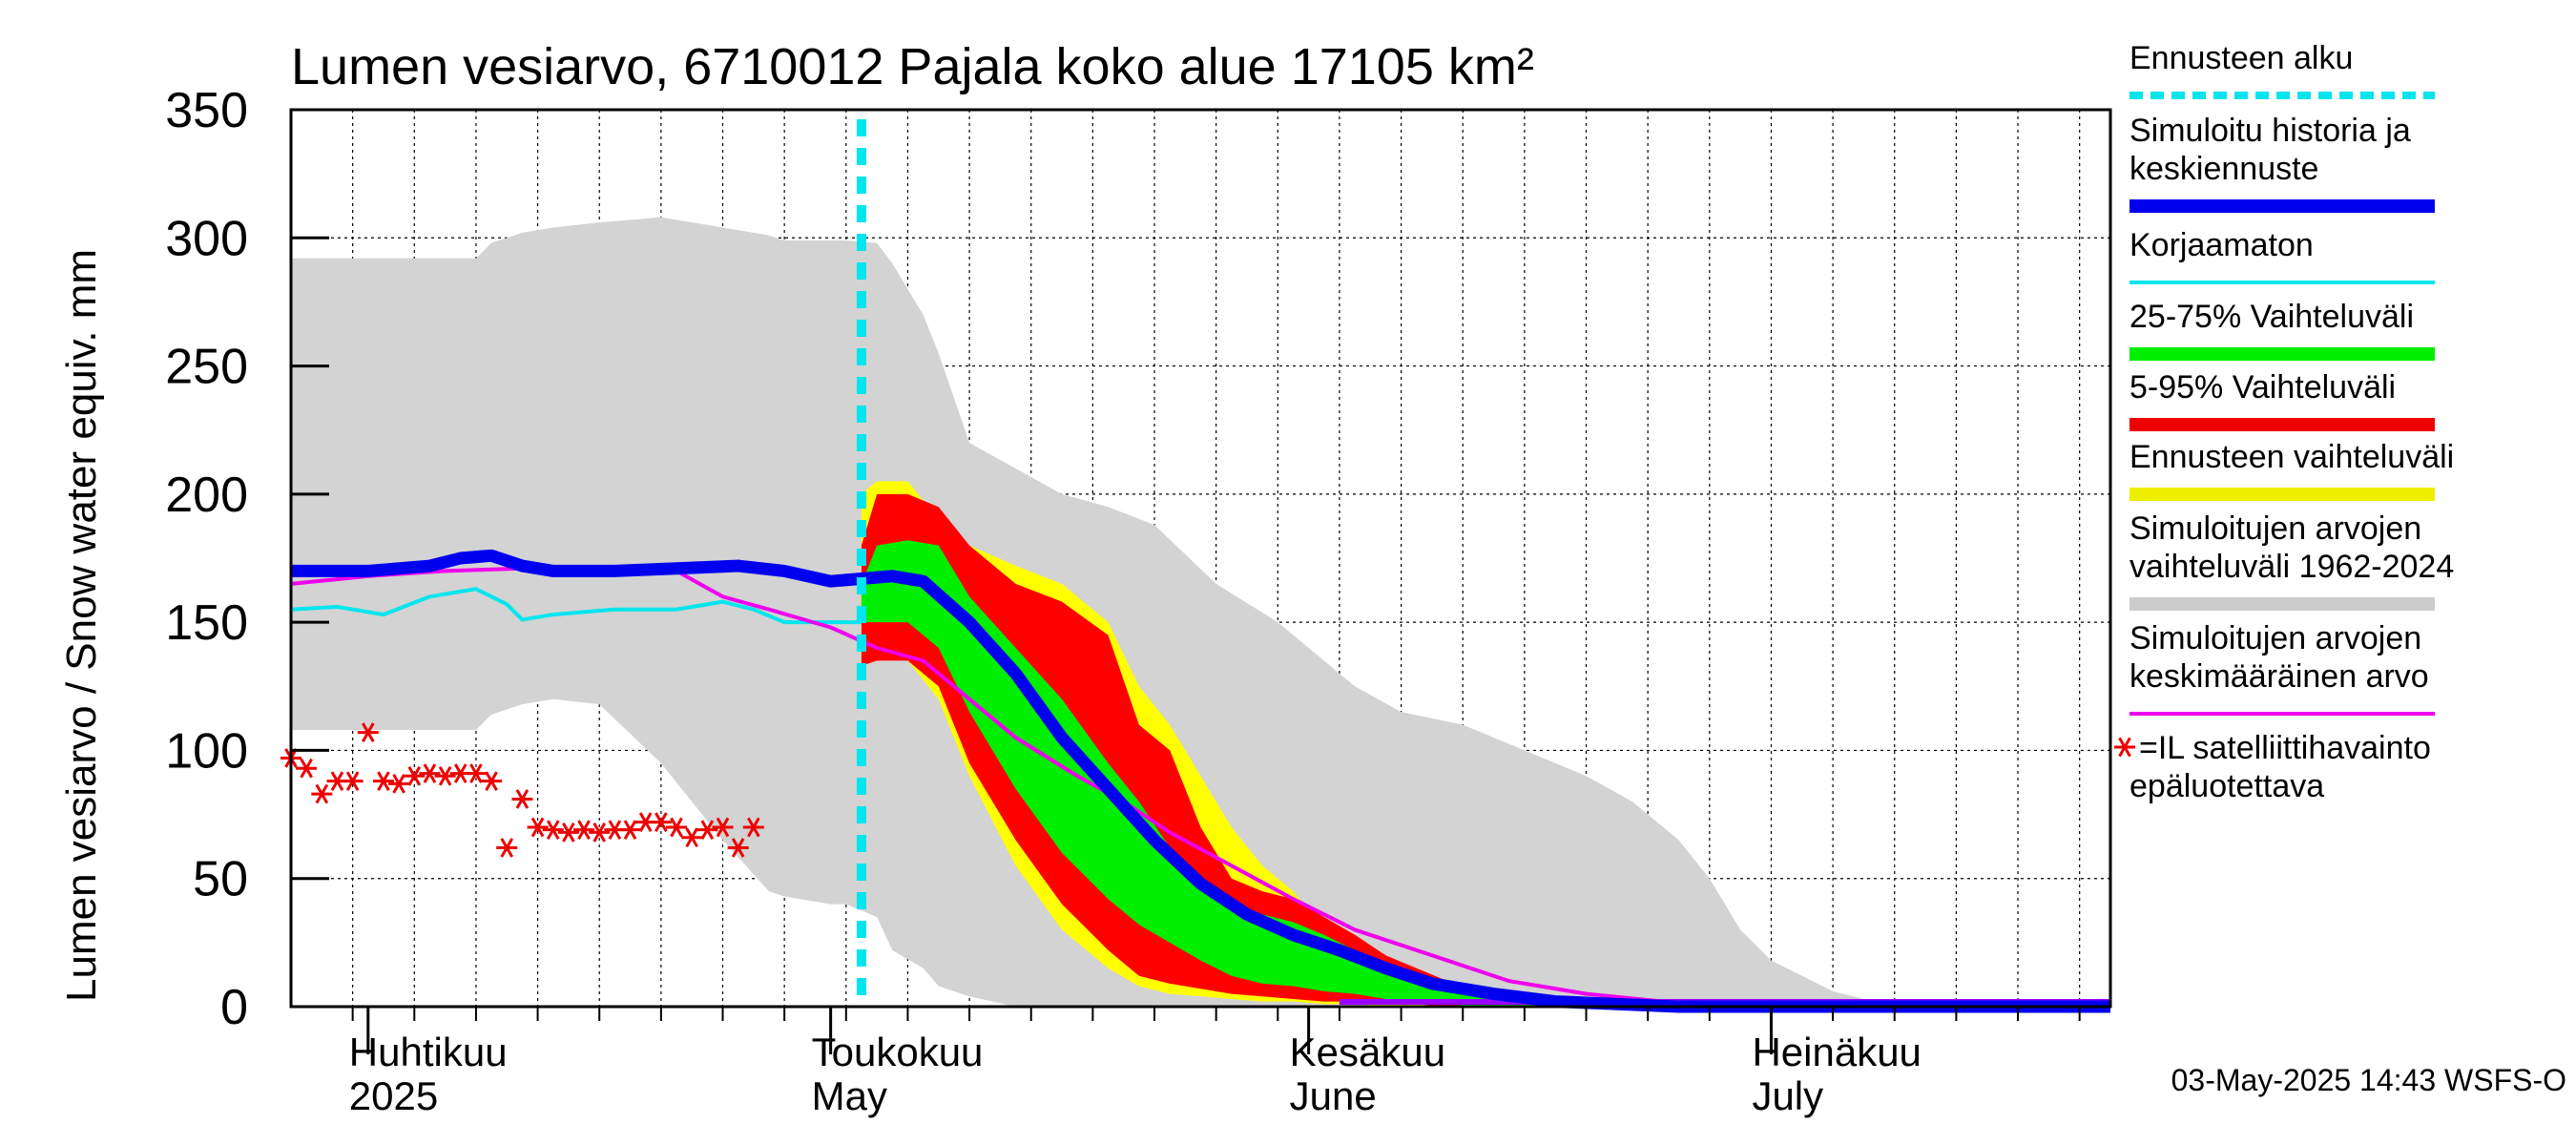 The image size is (2576, 1145). I want to click on legend-label: Simuloitu historia ja, so click(2270, 131).